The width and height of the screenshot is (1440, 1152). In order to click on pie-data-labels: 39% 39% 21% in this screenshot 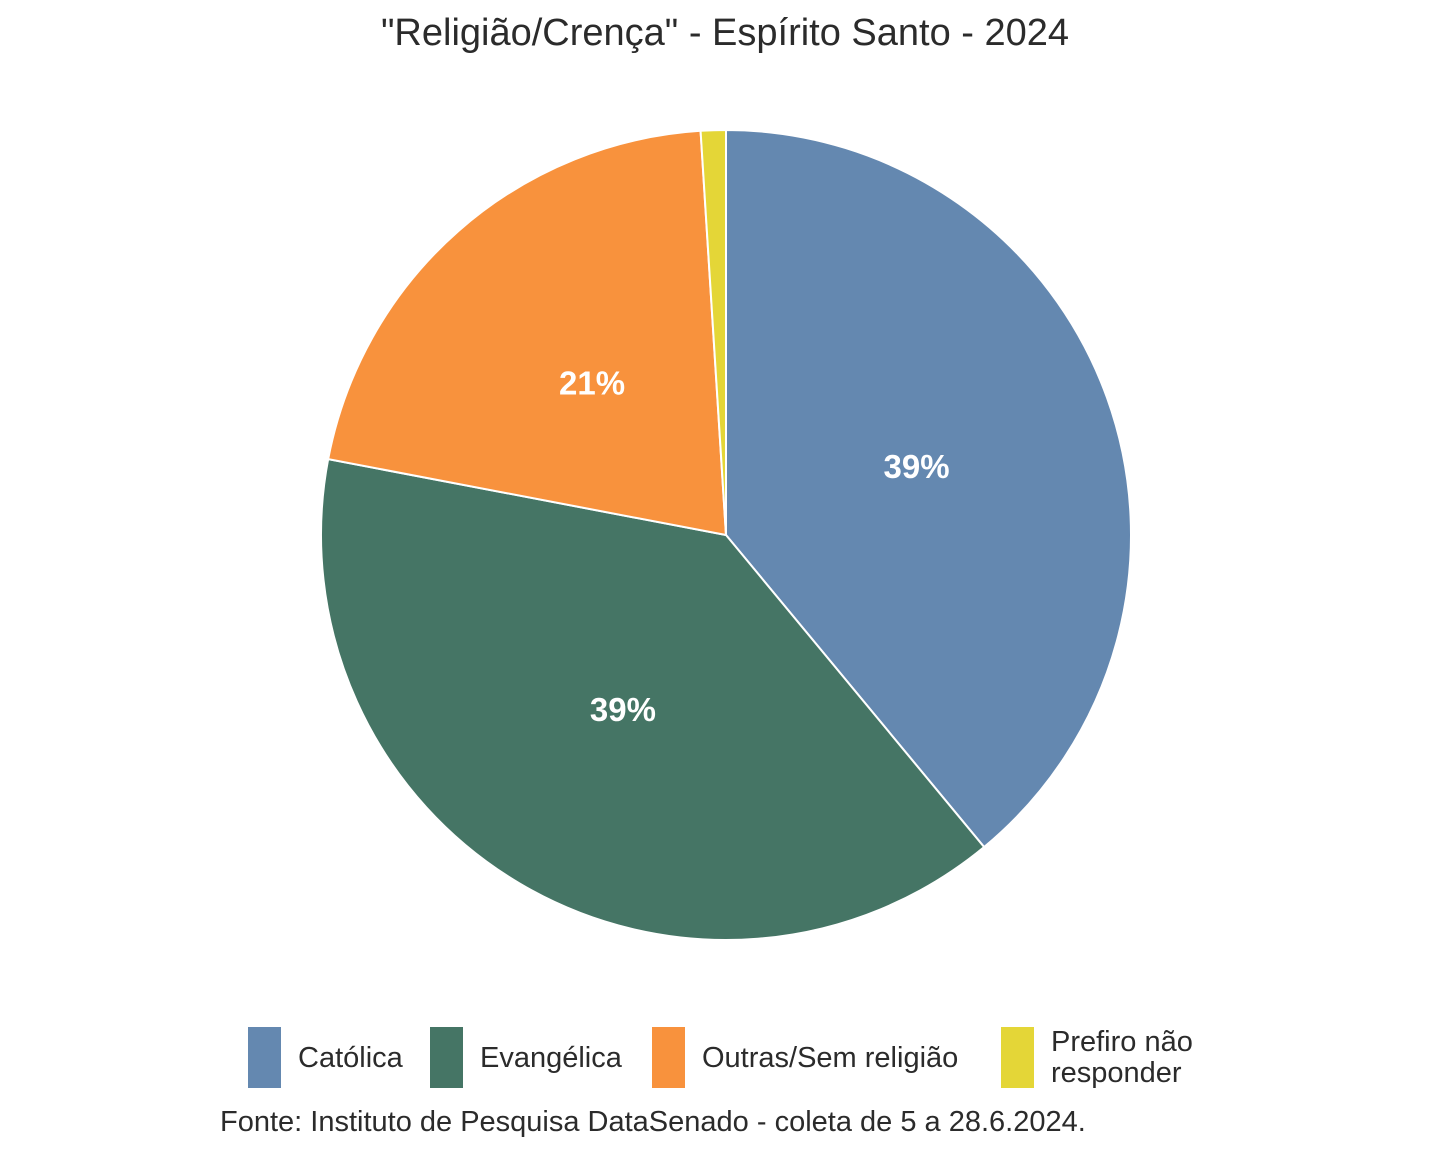, I will do `click(754, 546)`.